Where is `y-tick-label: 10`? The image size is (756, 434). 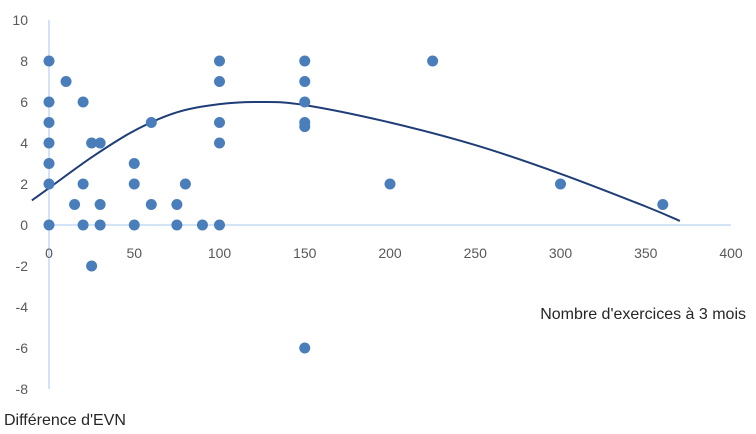
y-tick-label: 10 is located at coordinates (20, 20).